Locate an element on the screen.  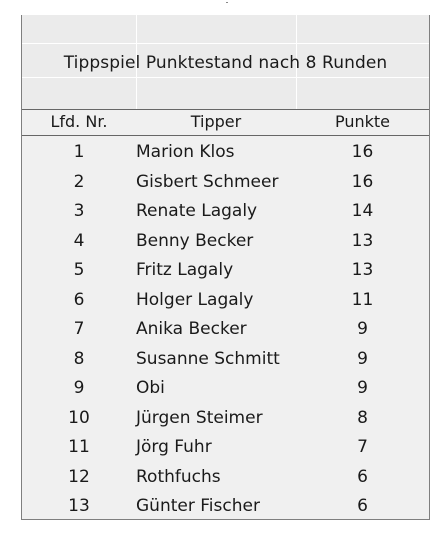
table-row: 13 Günter Fischer 6 is located at coordinates (225, 507).